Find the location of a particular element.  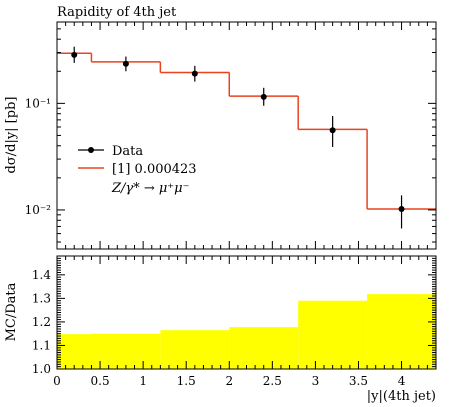

ratio-xtick-label: 3 is located at coordinates (316, 381).